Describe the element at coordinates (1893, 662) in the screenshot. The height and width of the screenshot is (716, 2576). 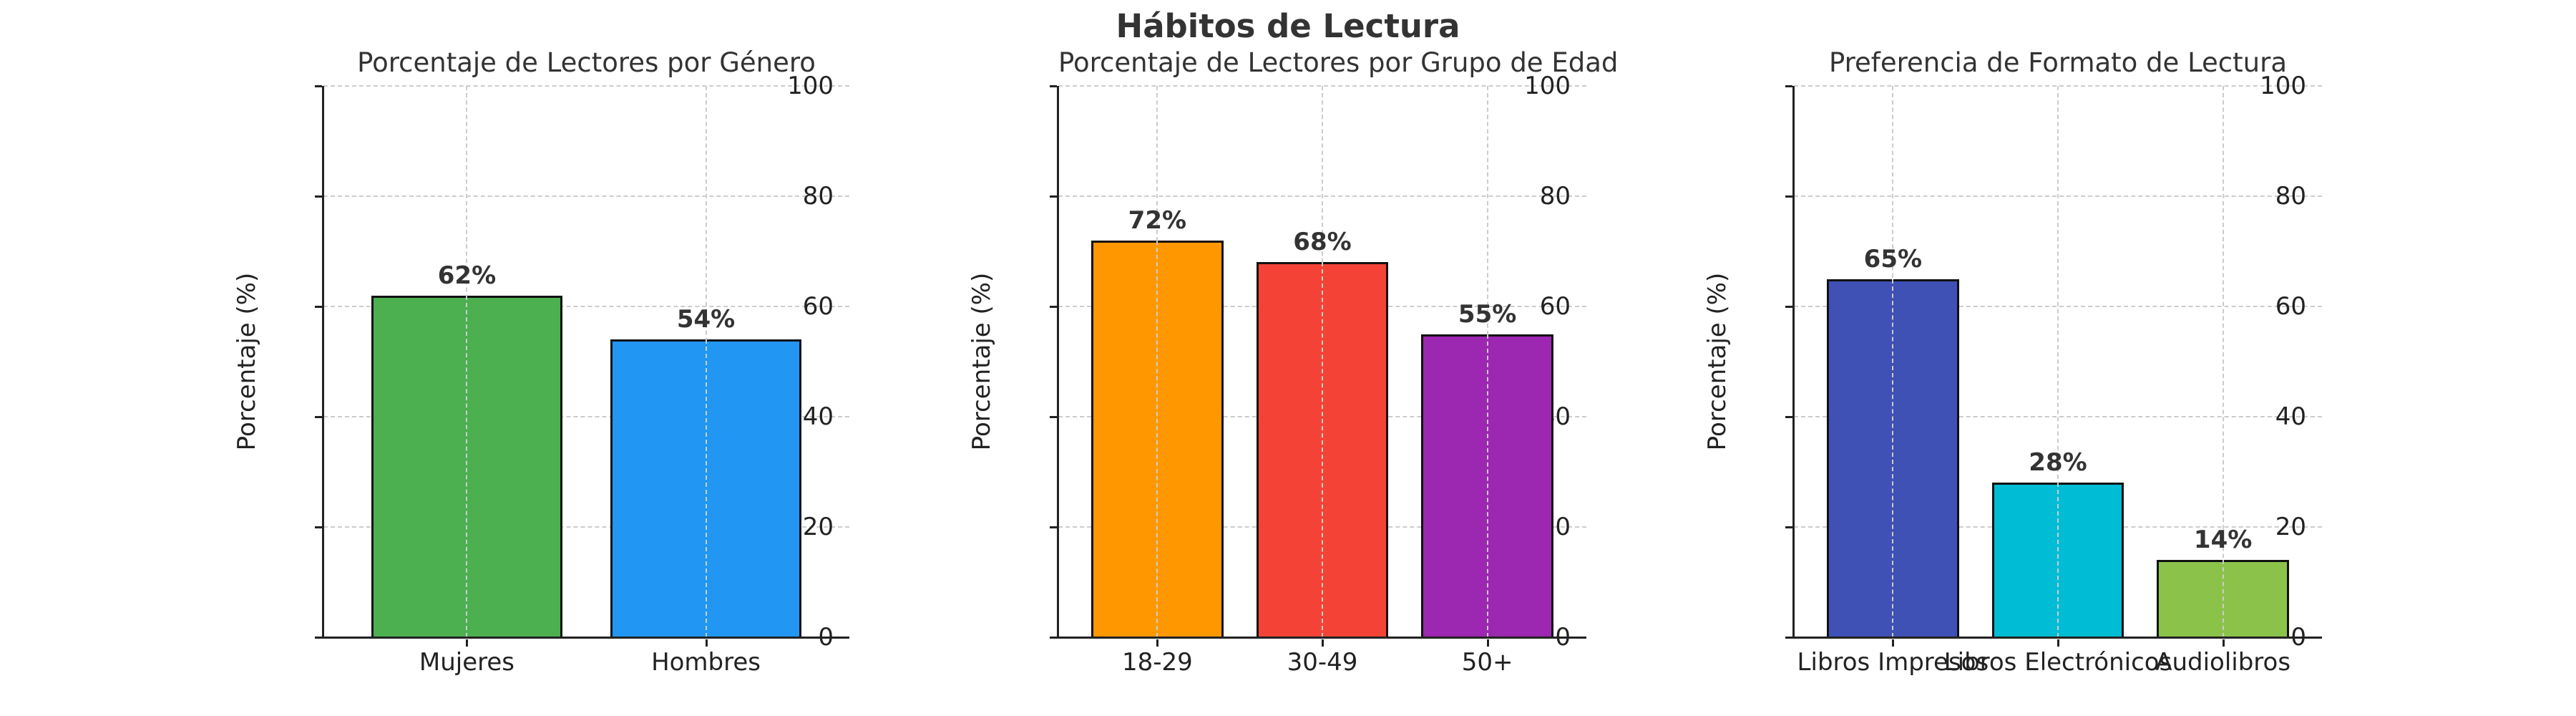
I see `x-tick-label: Libros Impresos` at that location.